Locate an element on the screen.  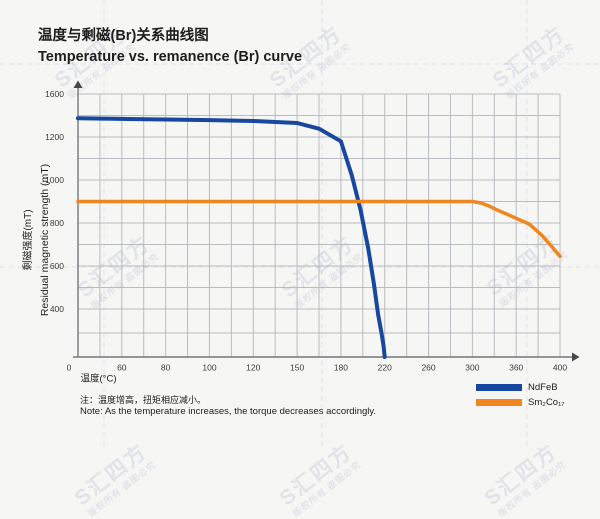
y-tick-label: 1200 is located at coordinates (54, 137).